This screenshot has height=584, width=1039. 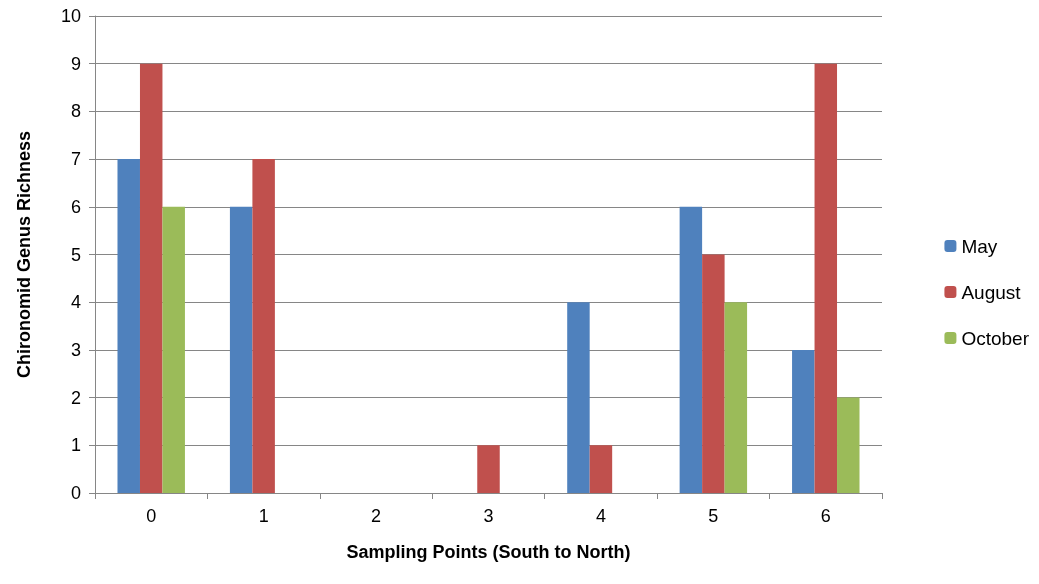 What do you see at coordinates (75, 445) in the screenshot?
I see `y-tick-label: 1` at bounding box center [75, 445].